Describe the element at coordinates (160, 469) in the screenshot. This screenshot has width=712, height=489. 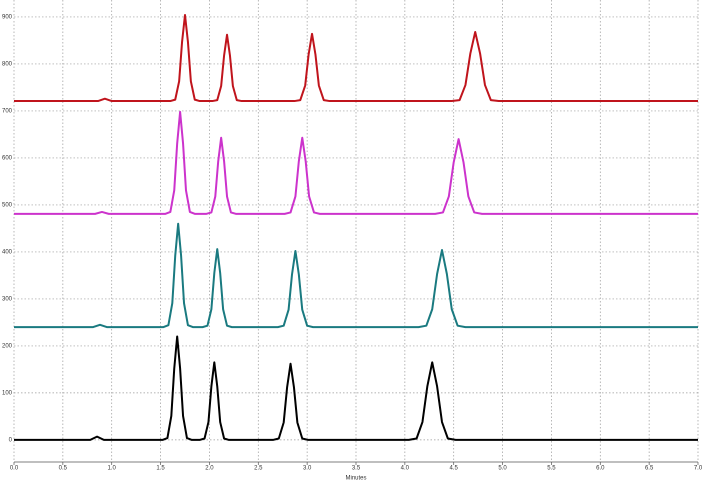
I see `x-tick-label: 1.5` at that location.